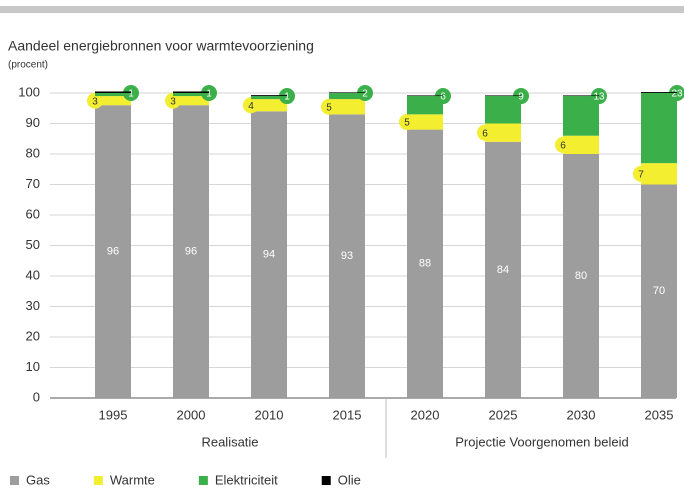 This screenshot has width=684, height=497. Describe the element at coordinates (229, 441) in the screenshot. I see `group-label: Realisatie` at that location.